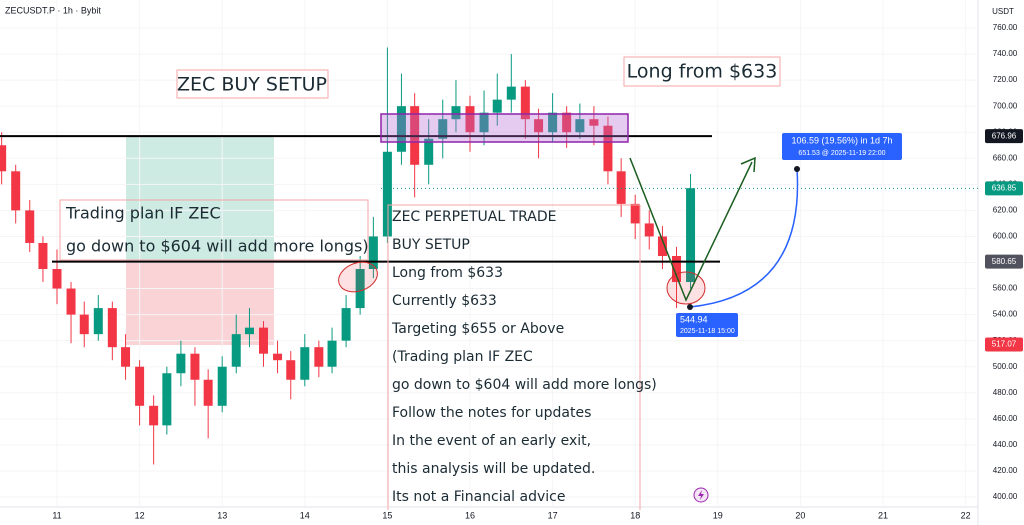  Describe the element at coordinates (635, 515) in the screenshot. I see `x-tick-label: 18` at that location.